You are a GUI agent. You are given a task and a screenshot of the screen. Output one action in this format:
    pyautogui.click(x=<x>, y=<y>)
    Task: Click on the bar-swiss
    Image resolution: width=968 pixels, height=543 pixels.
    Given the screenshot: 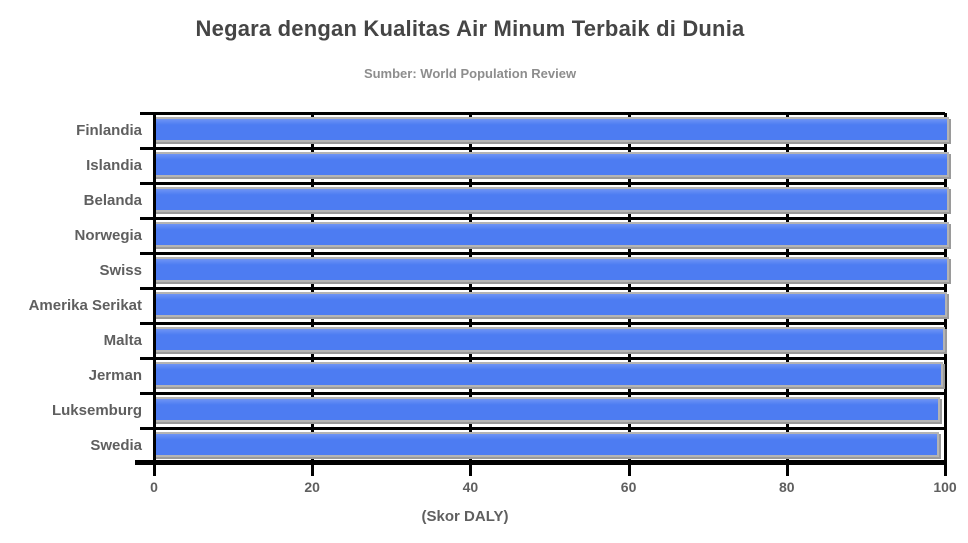 What is the action you would take?
    pyautogui.click(x=551, y=269)
    